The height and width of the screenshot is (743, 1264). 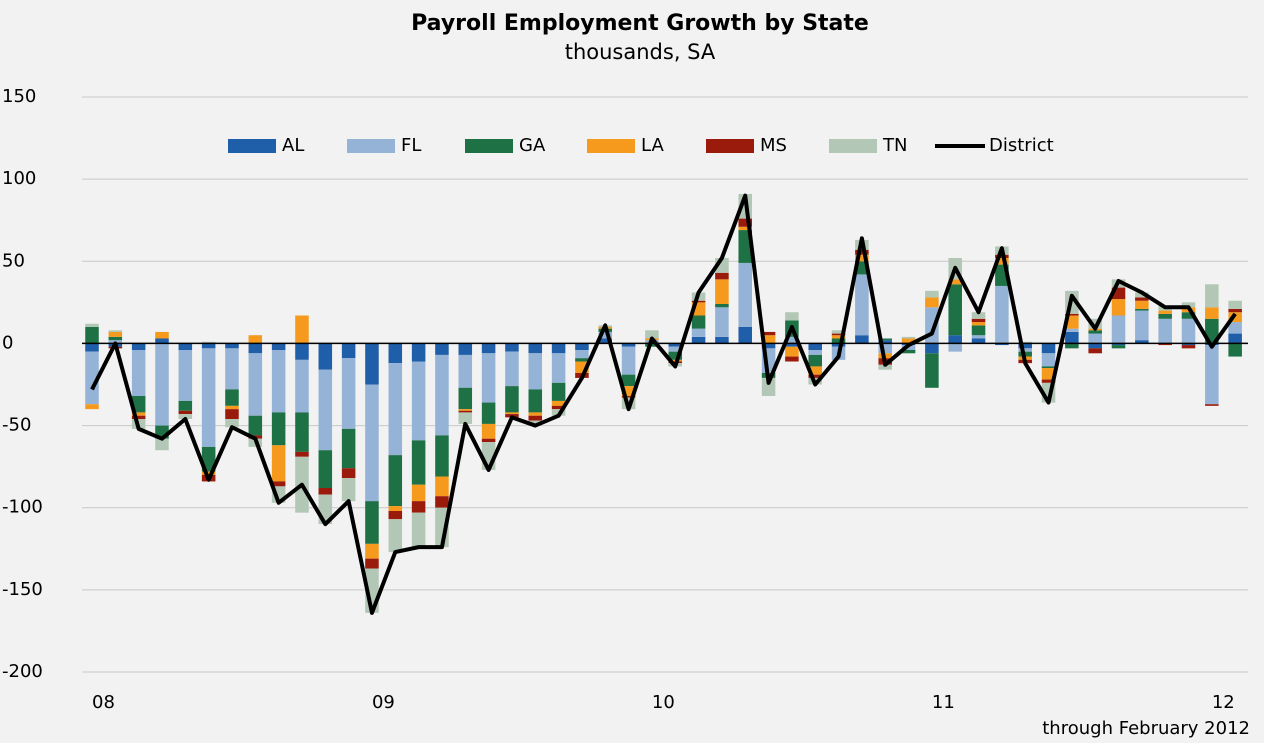 What do you see at coordinates (383, 702) in the screenshot?
I see `x-tick-label: 09` at bounding box center [383, 702].